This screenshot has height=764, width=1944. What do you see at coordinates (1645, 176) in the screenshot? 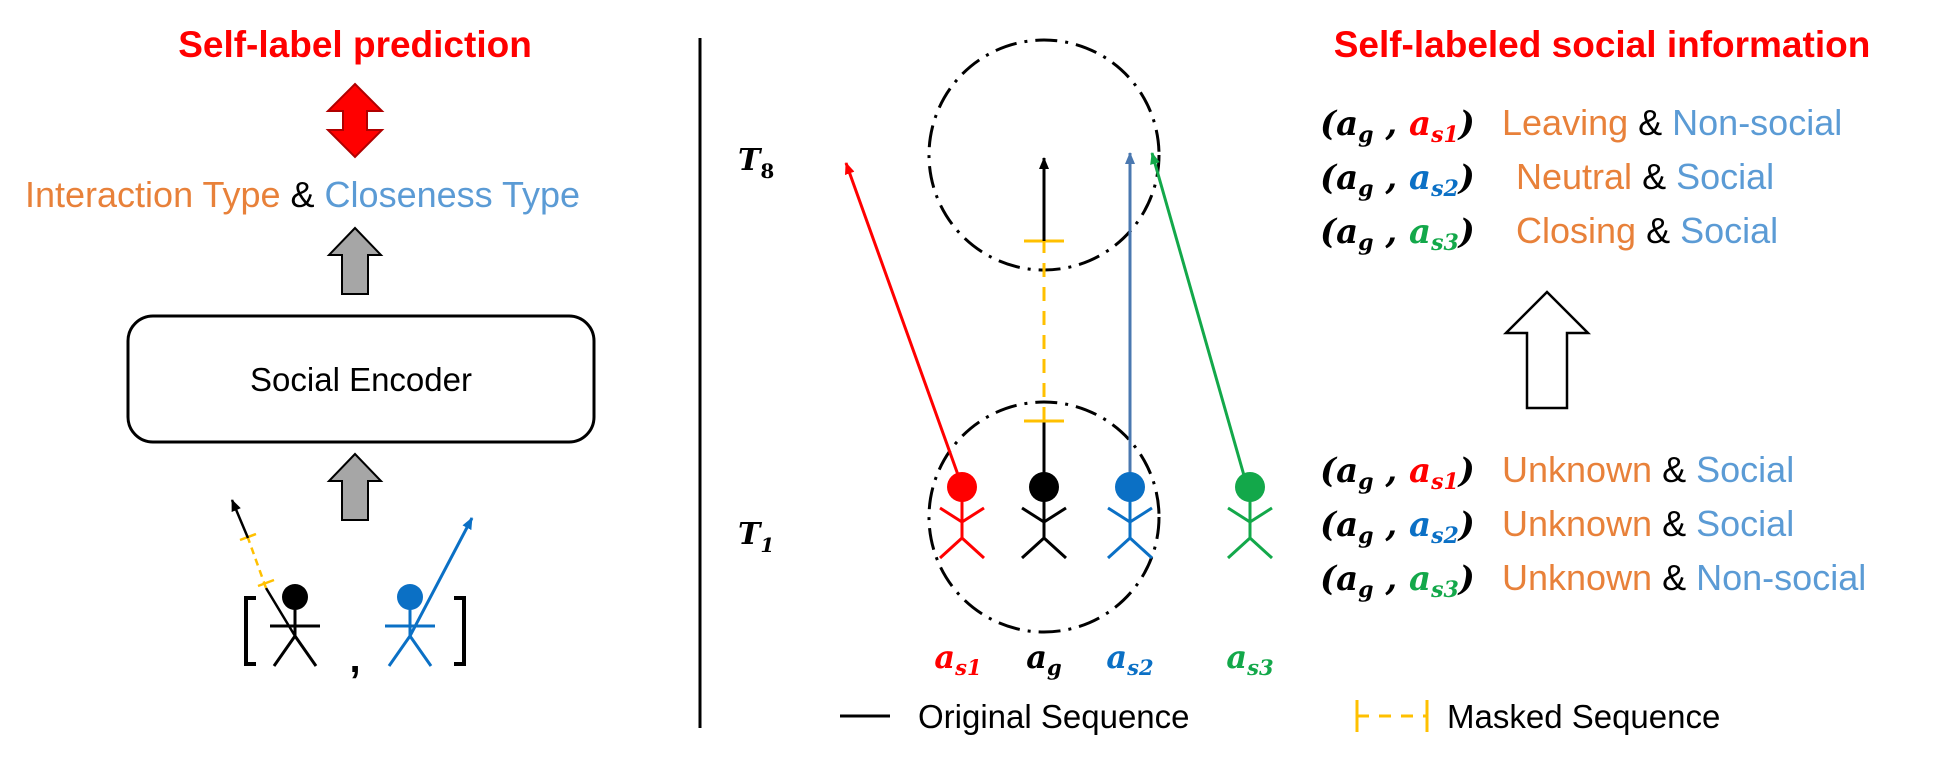
I see `svg-text: Neutral & Social` at bounding box center [1645, 176].